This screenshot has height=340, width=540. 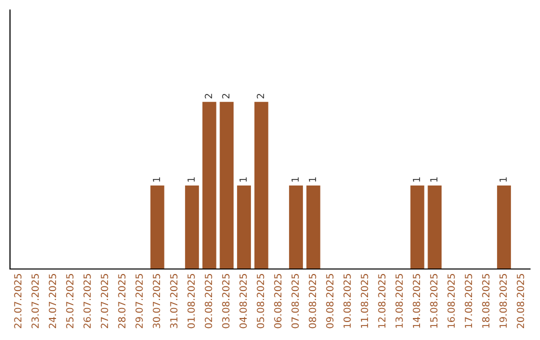 I want to click on x-tick-label: 02.08.2025, so click(x=208, y=301).